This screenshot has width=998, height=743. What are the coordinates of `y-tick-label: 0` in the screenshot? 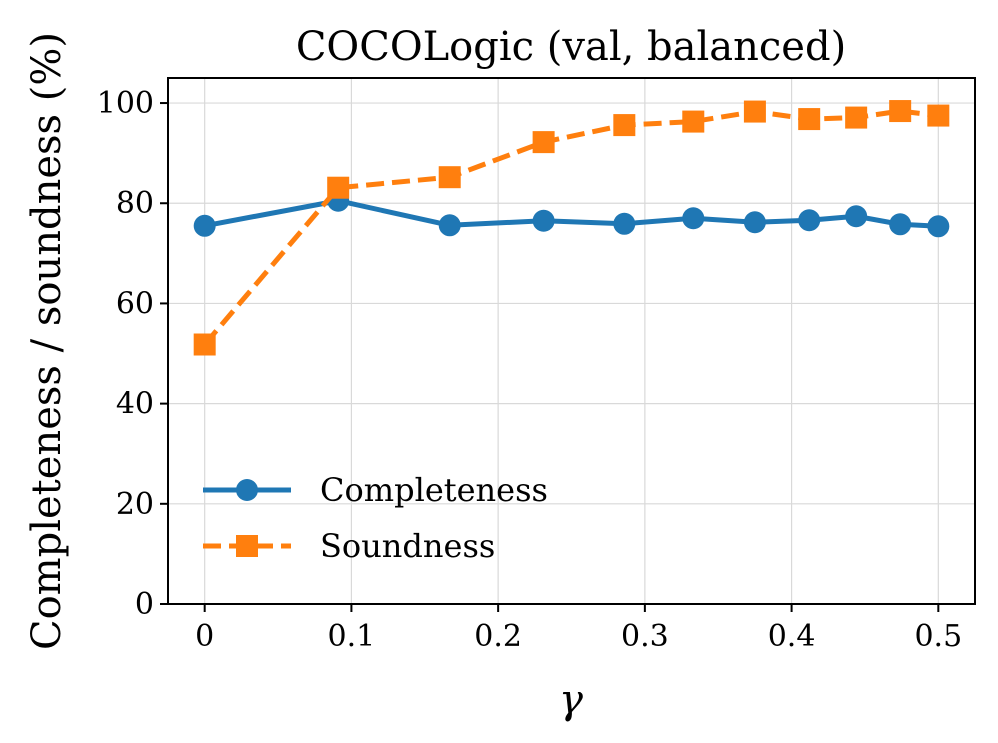 It's located at (144, 604).